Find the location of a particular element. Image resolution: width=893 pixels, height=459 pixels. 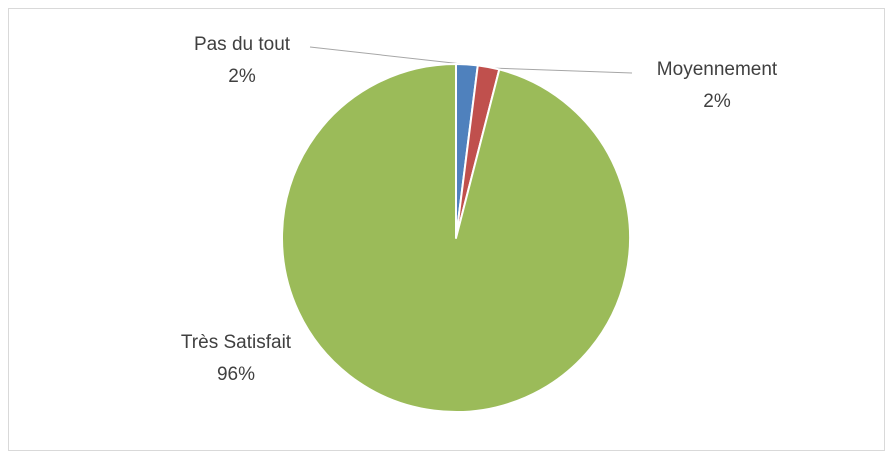

slice-value-label: 96% is located at coordinates (236, 374).